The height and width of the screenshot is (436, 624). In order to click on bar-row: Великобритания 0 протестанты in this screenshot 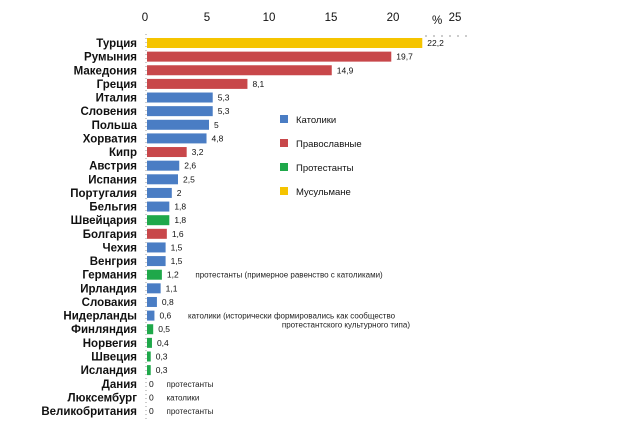, I will do `click(127, 412)`.